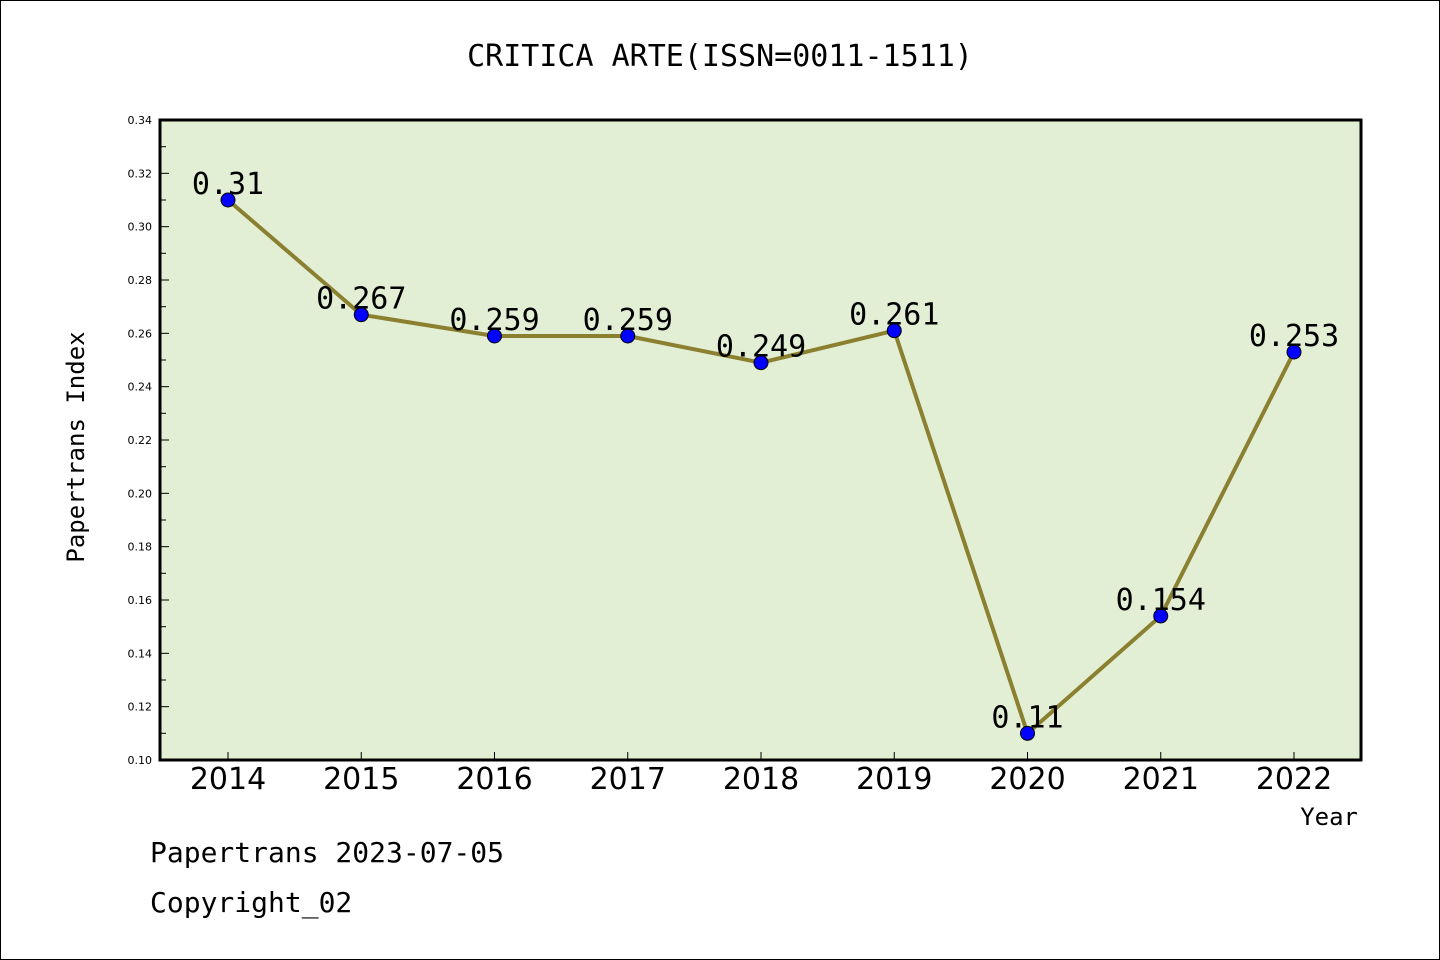 The height and width of the screenshot is (960, 1440). What do you see at coordinates (228, 779) in the screenshot?
I see `x-tick-label: 2014` at bounding box center [228, 779].